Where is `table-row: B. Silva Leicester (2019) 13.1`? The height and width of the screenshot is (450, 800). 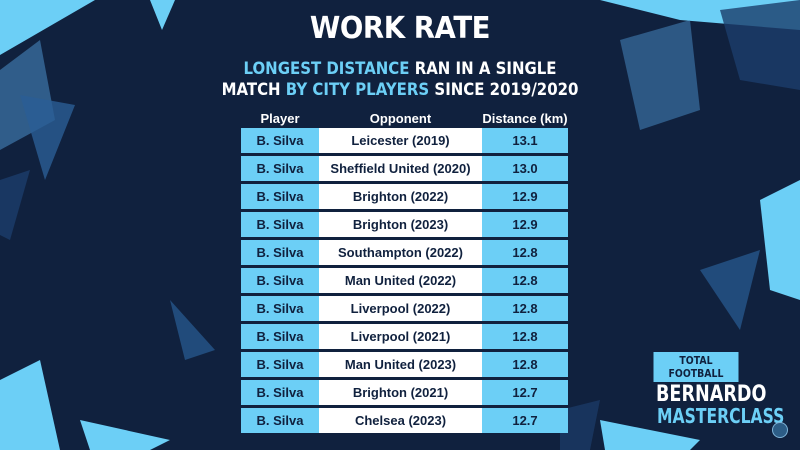
table-row: B. Silva Leicester (2019) 13.1 is located at coordinates (404, 140).